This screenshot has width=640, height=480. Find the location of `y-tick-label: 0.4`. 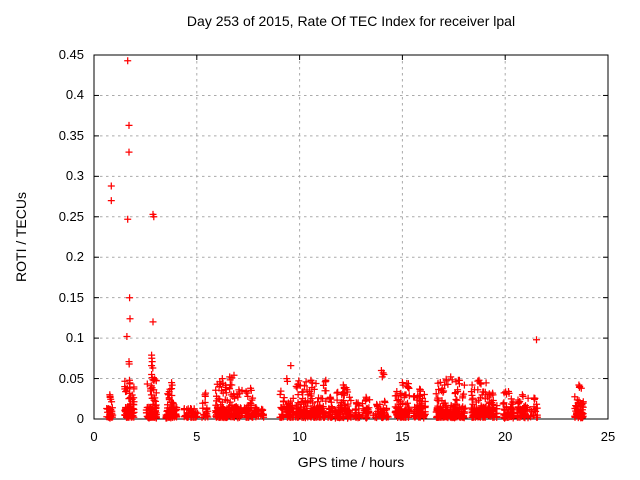

y-tick-label: 0.4 is located at coordinates (74, 95).